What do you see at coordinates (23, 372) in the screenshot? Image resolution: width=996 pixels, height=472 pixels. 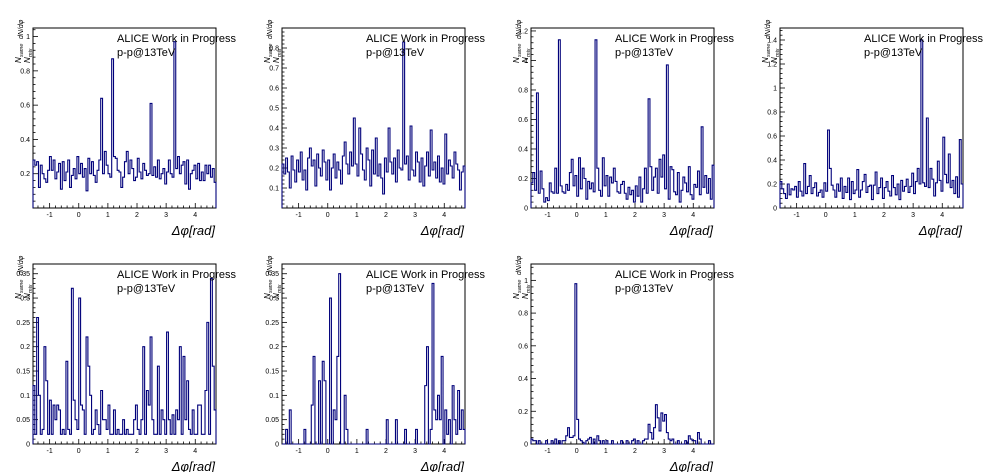 I see `y-tick-label: 0.15` at bounding box center [23, 372].